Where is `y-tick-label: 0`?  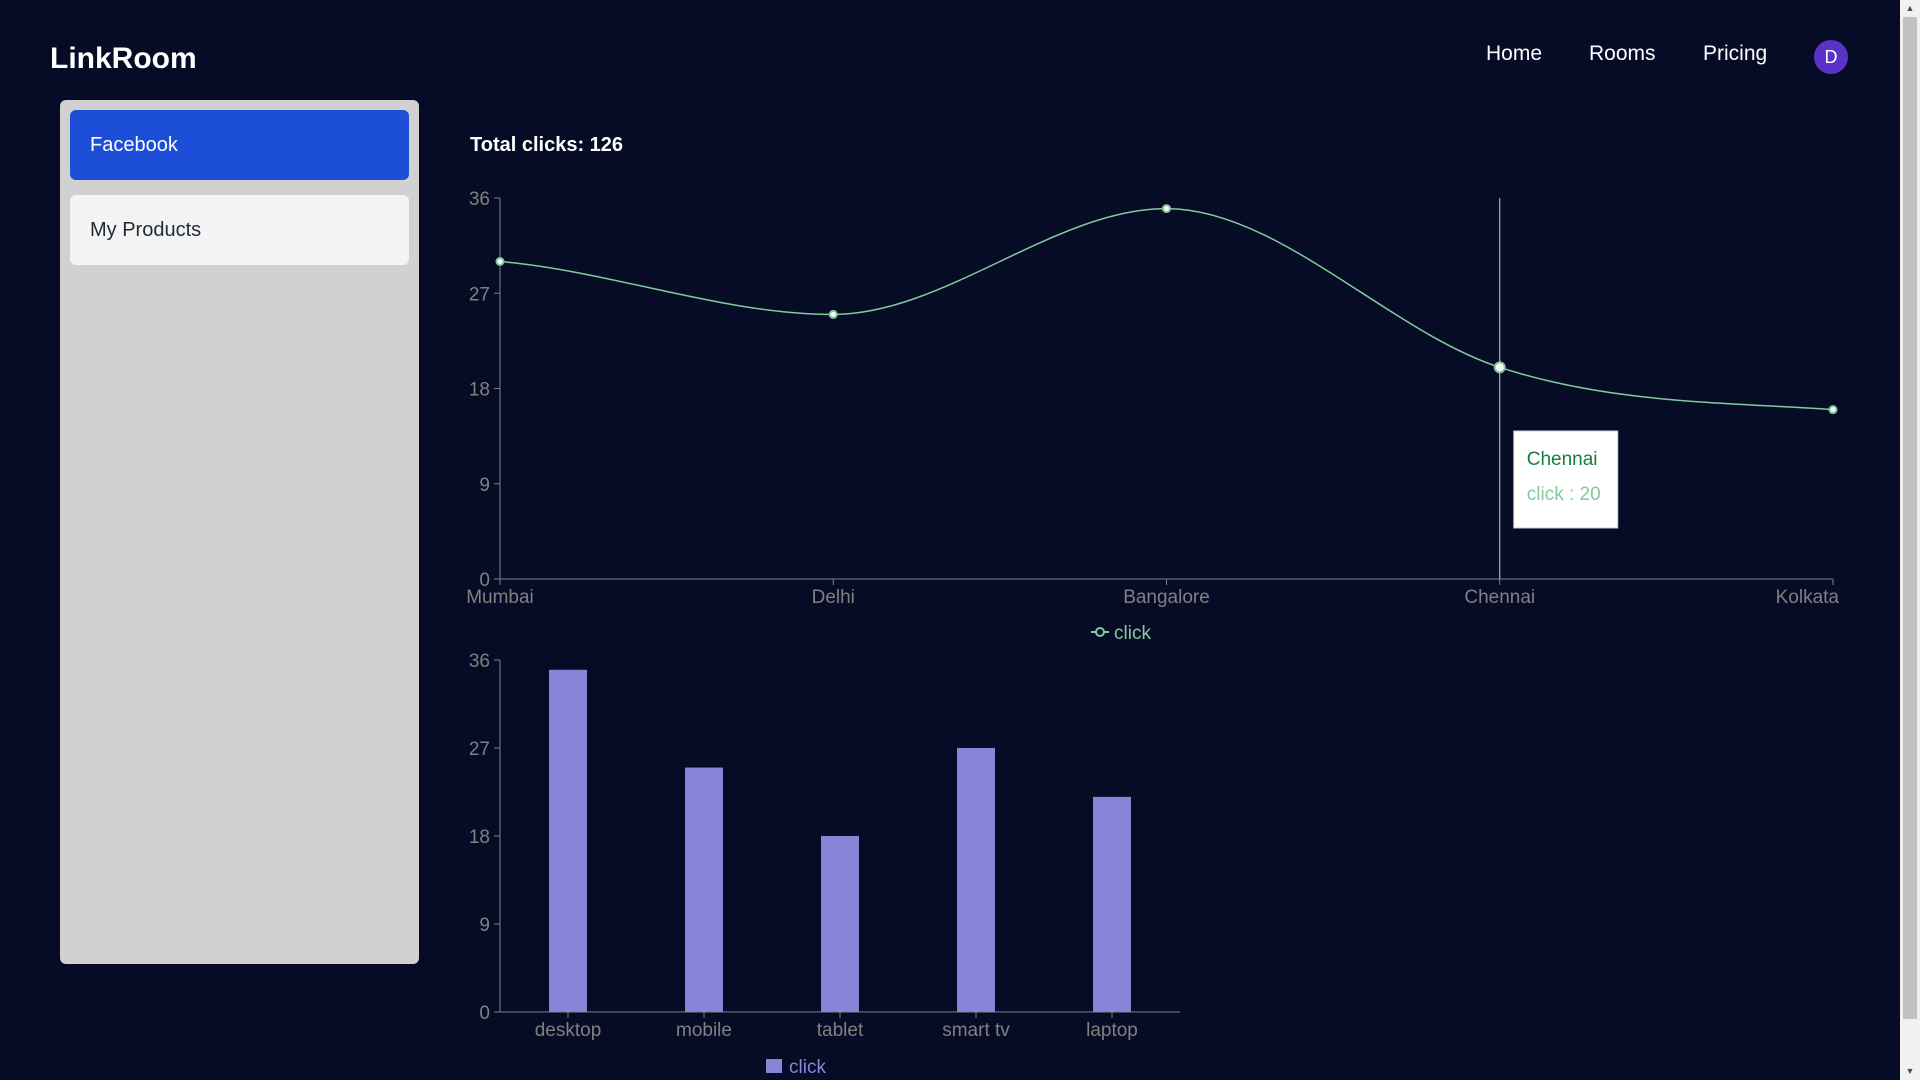 y-tick-label: 0 is located at coordinates (484, 580).